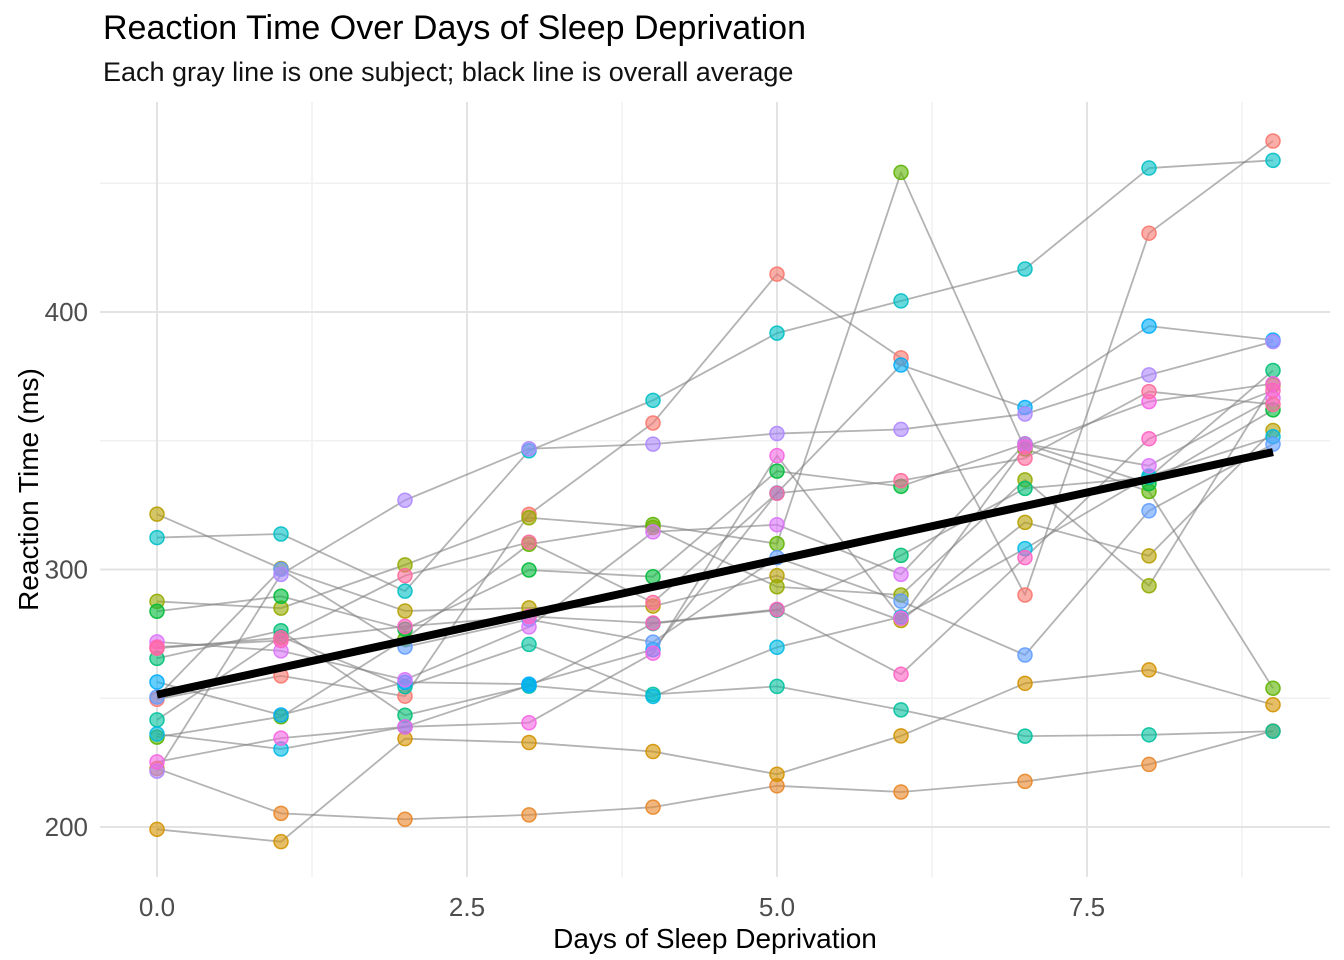 This screenshot has height=960, width=1344. What do you see at coordinates (777, 907) in the screenshot?
I see `x-tick-label: 5.0` at bounding box center [777, 907].